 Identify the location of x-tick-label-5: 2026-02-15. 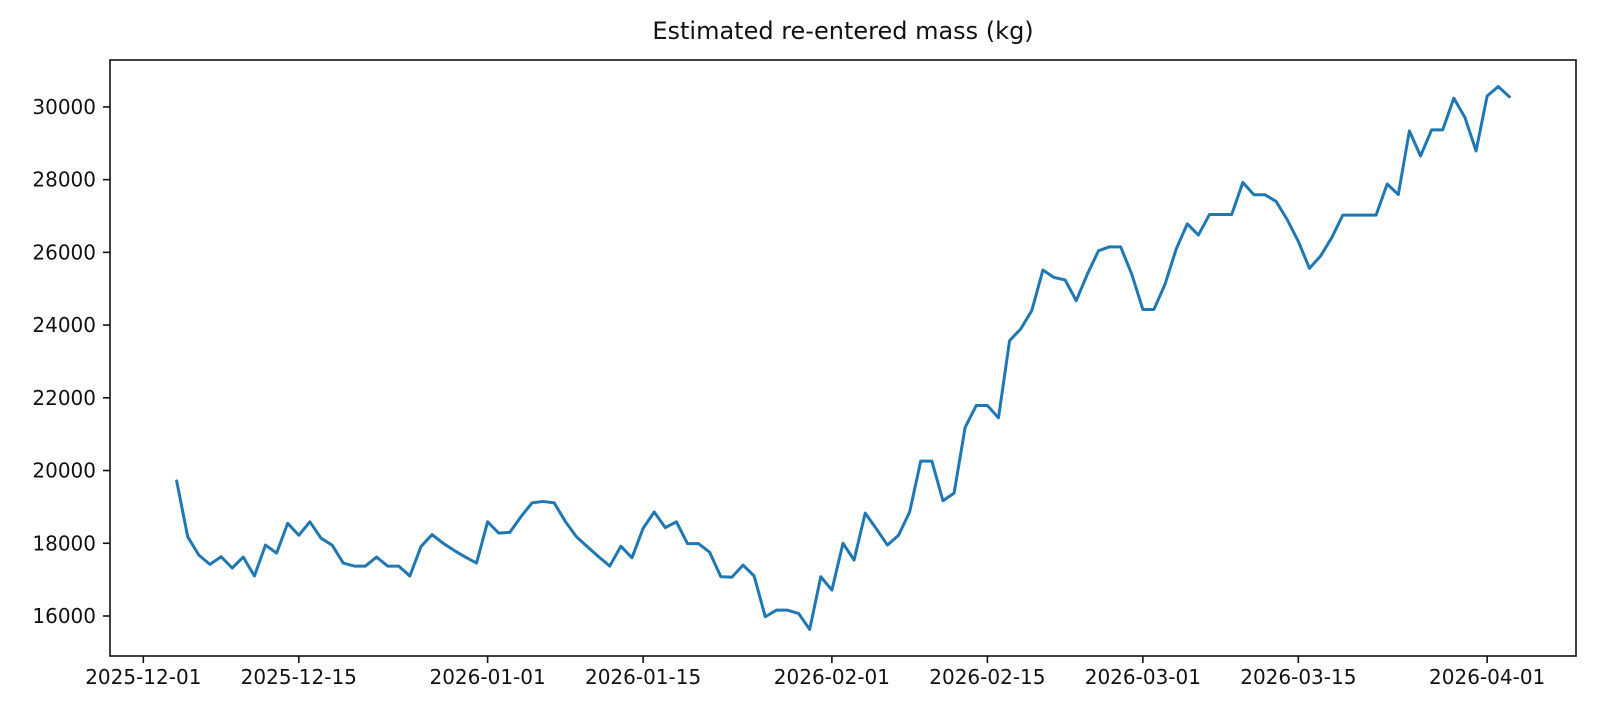
(987, 677).